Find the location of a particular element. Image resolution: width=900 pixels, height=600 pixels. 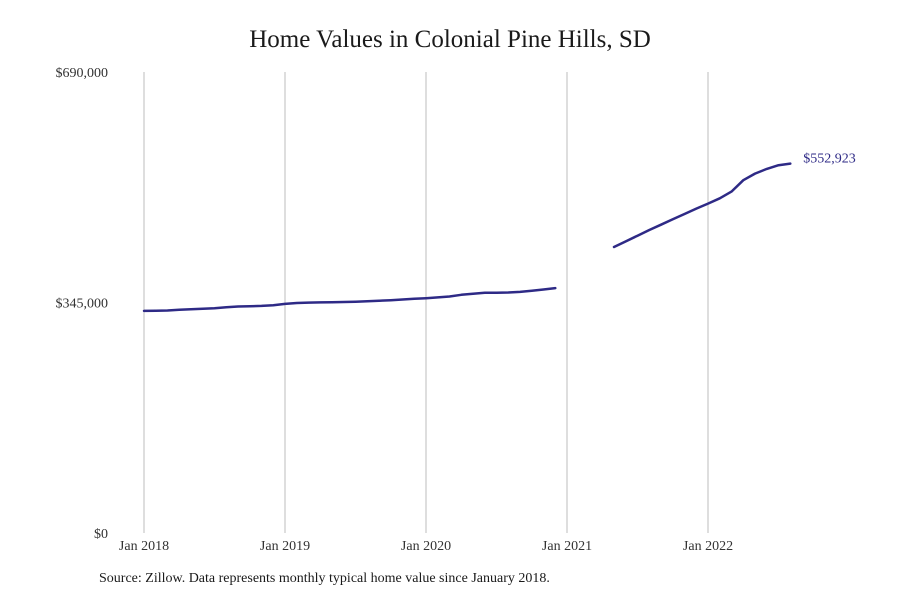

x-tick-label: Jan 2020 is located at coordinates (426, 546).